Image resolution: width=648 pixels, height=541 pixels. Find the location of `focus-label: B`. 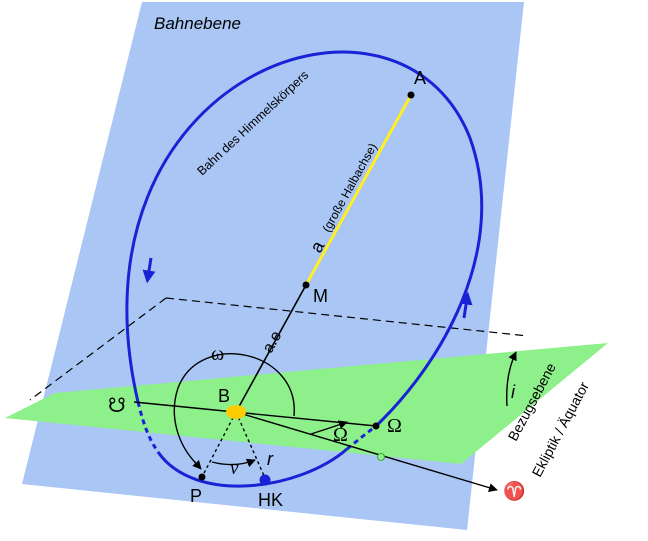

focus-label: B is located at coordinates (224, 396).